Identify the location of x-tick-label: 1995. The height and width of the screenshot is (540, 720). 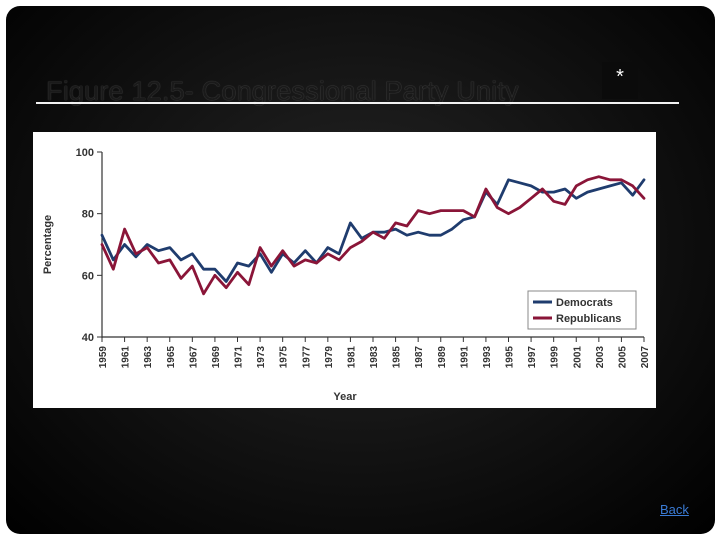
(510, 357).